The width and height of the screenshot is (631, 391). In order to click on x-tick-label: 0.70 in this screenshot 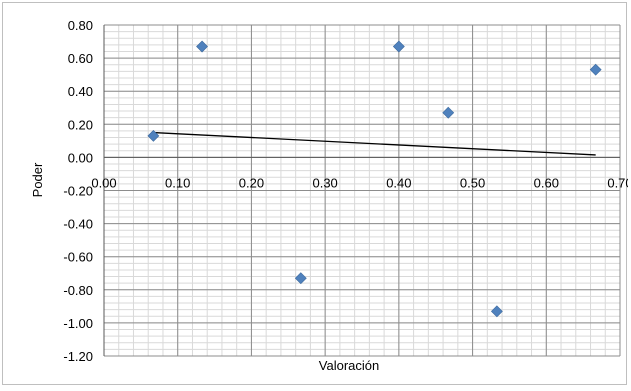, I will do `click(617, 182)`.